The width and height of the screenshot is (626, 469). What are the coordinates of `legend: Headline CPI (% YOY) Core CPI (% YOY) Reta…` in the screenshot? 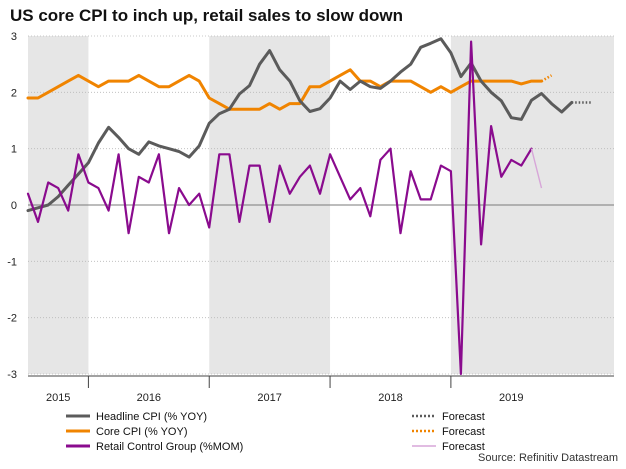 It's located at (275, 432).